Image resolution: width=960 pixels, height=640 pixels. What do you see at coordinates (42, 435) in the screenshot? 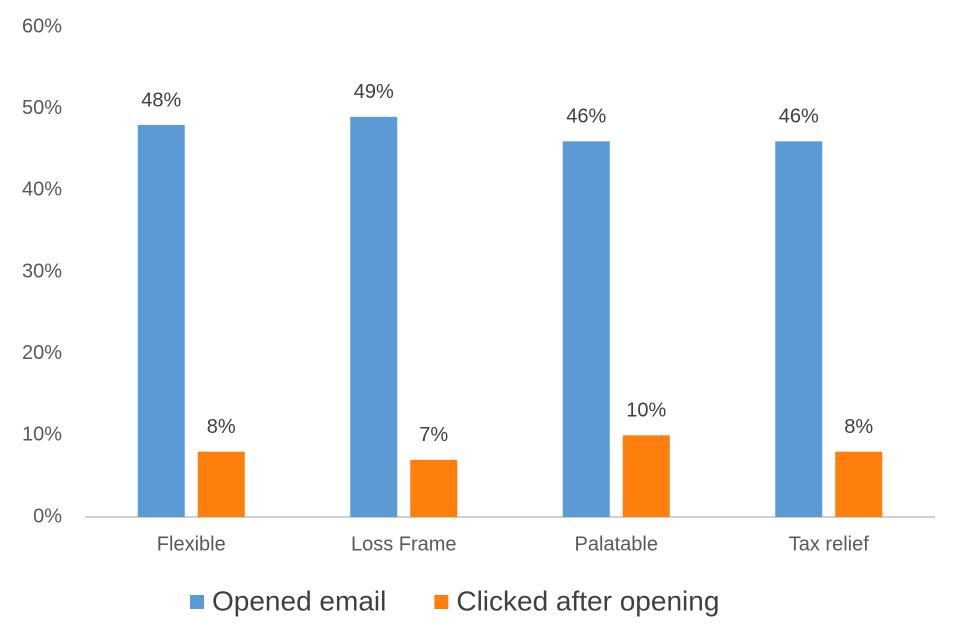
I see `y-tick-label: 10%` at bounding box center [42, 435].